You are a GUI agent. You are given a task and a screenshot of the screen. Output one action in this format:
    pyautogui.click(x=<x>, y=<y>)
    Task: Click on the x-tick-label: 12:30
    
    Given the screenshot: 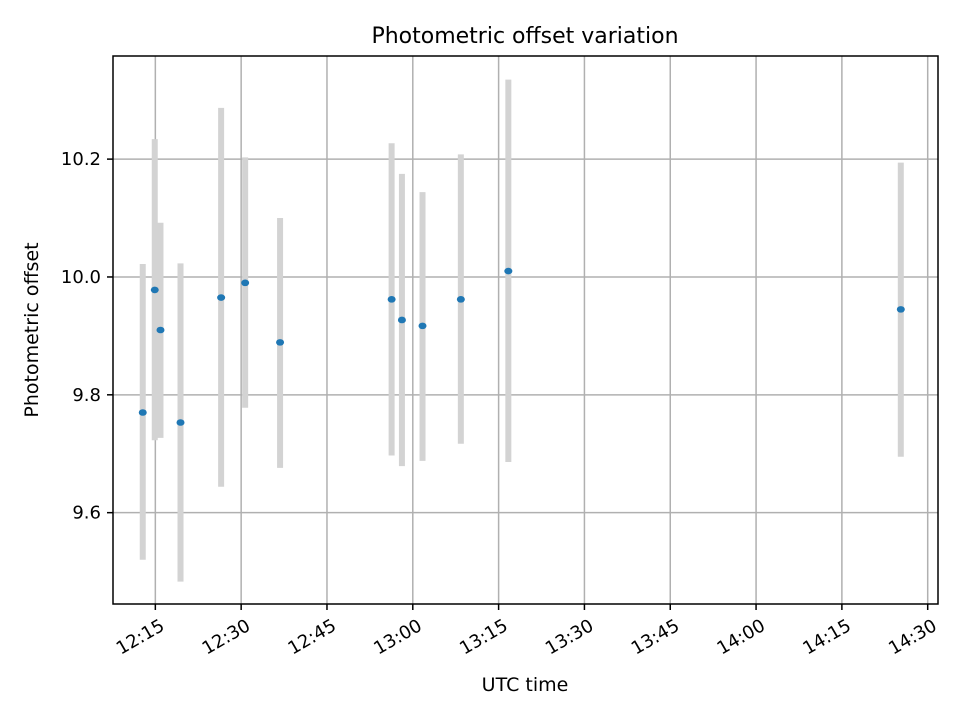 What is the action you would take?
    pyautogui.click(x=226, y=637)
    